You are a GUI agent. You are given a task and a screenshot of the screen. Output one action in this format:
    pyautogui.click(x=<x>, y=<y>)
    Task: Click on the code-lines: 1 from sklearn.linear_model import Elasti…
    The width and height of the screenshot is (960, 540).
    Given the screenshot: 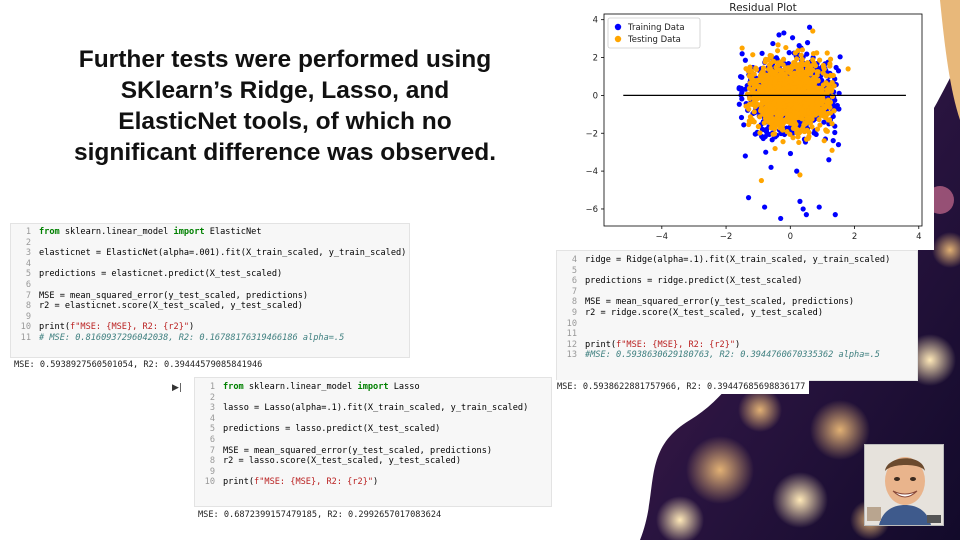 What is the action you would take?
    pyautogui.click(x=210, y=285)
    